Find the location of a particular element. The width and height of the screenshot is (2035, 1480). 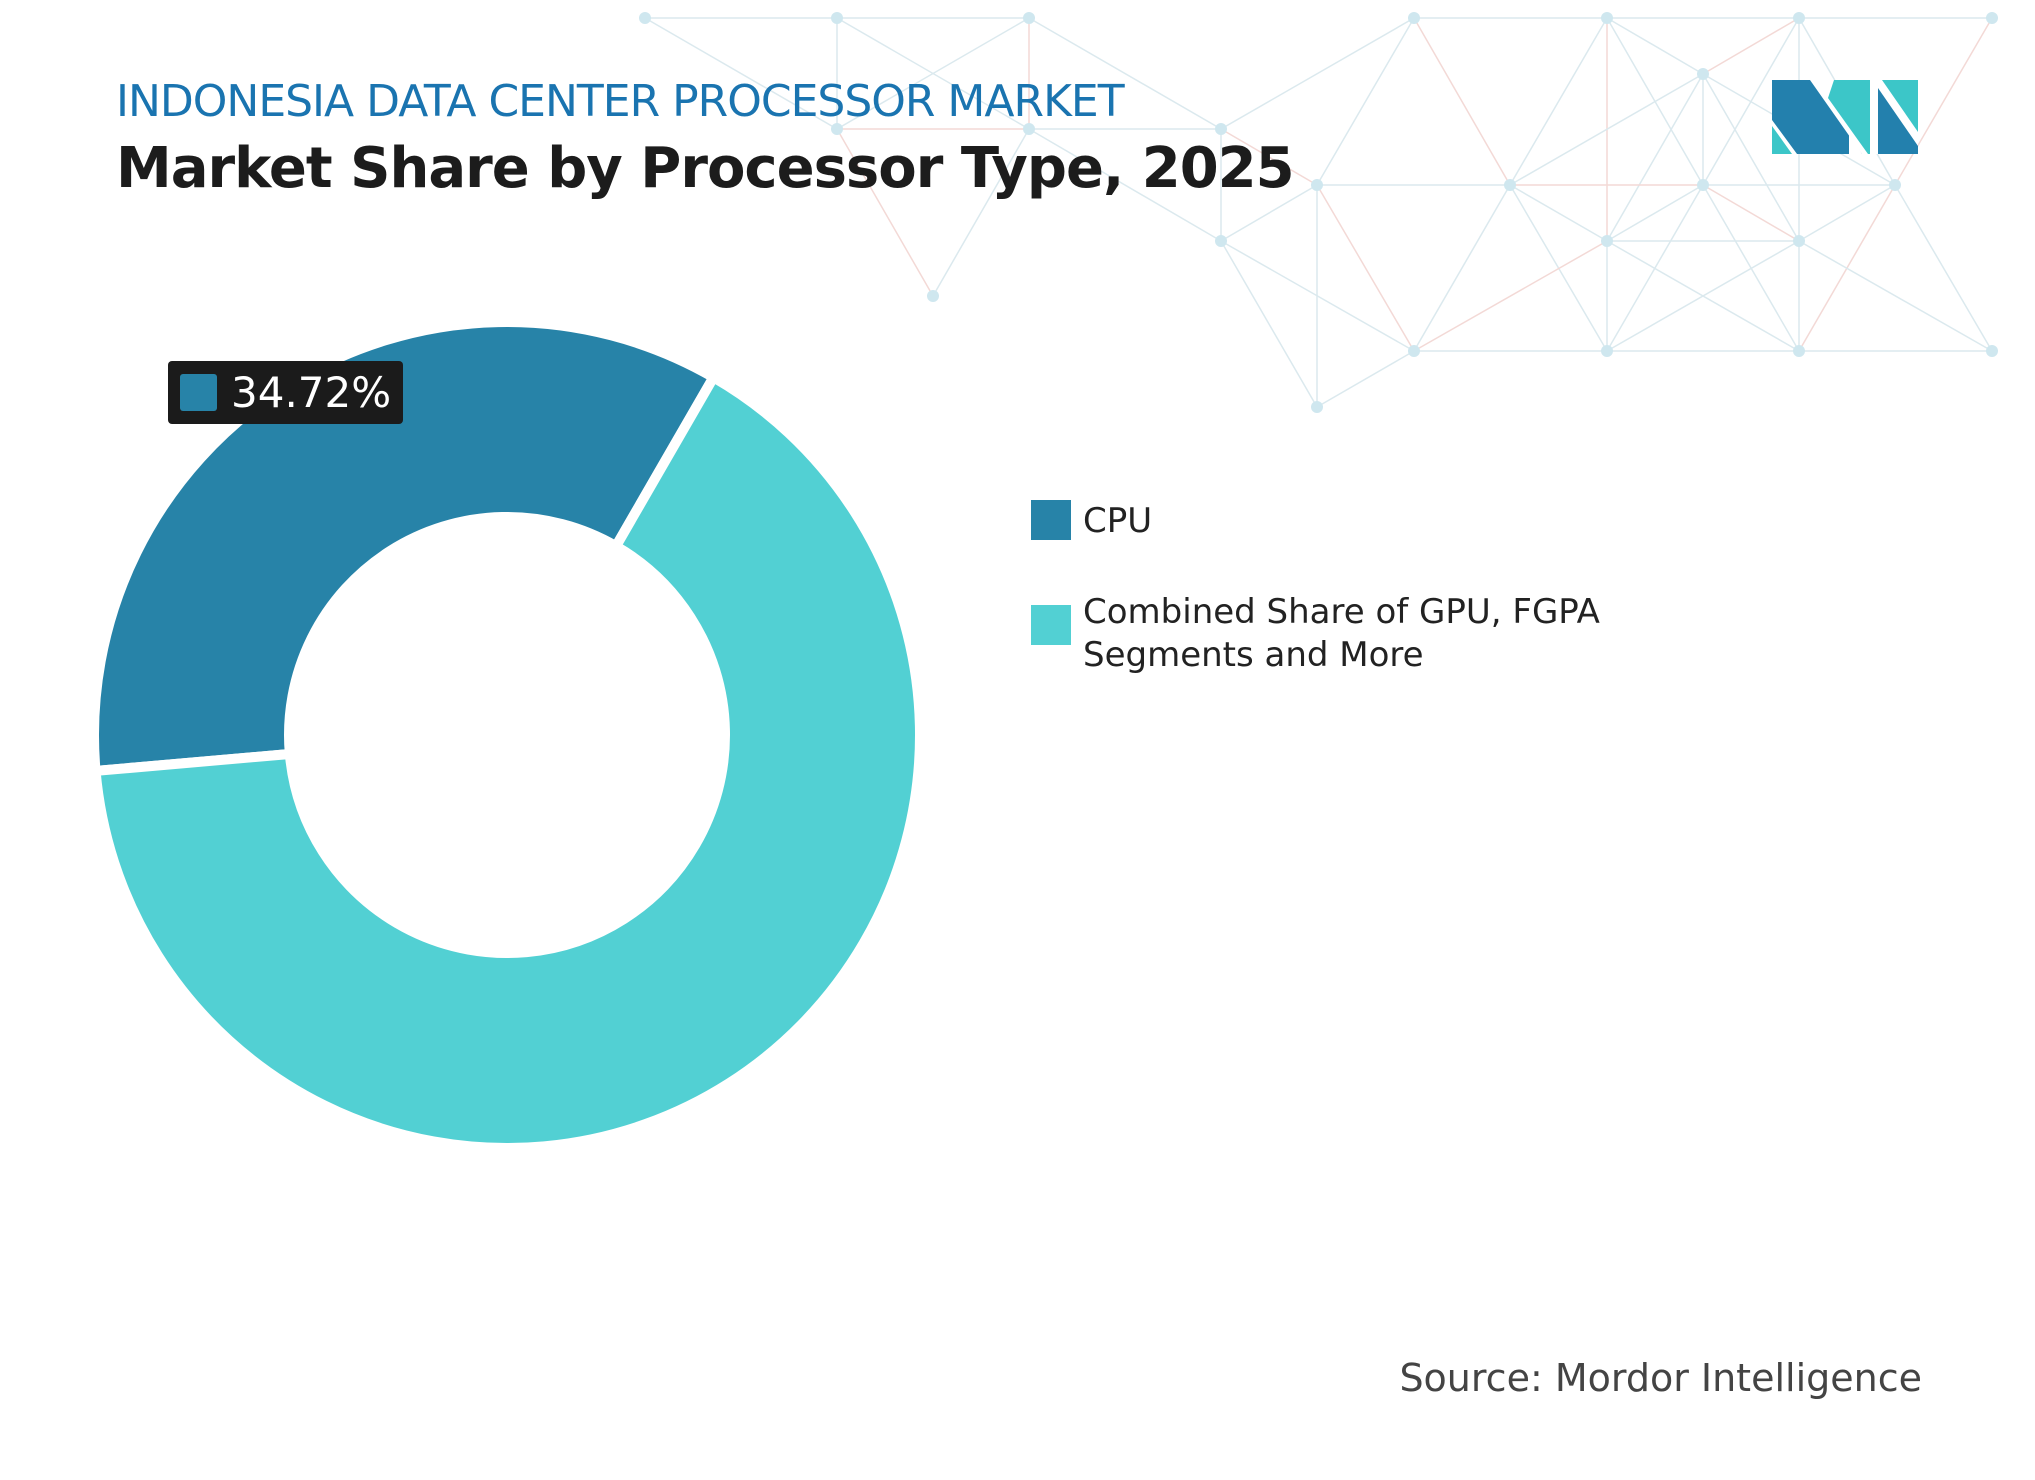

source-note: Source: Mordor Intelligence is located at coordinates (1660, 1378).